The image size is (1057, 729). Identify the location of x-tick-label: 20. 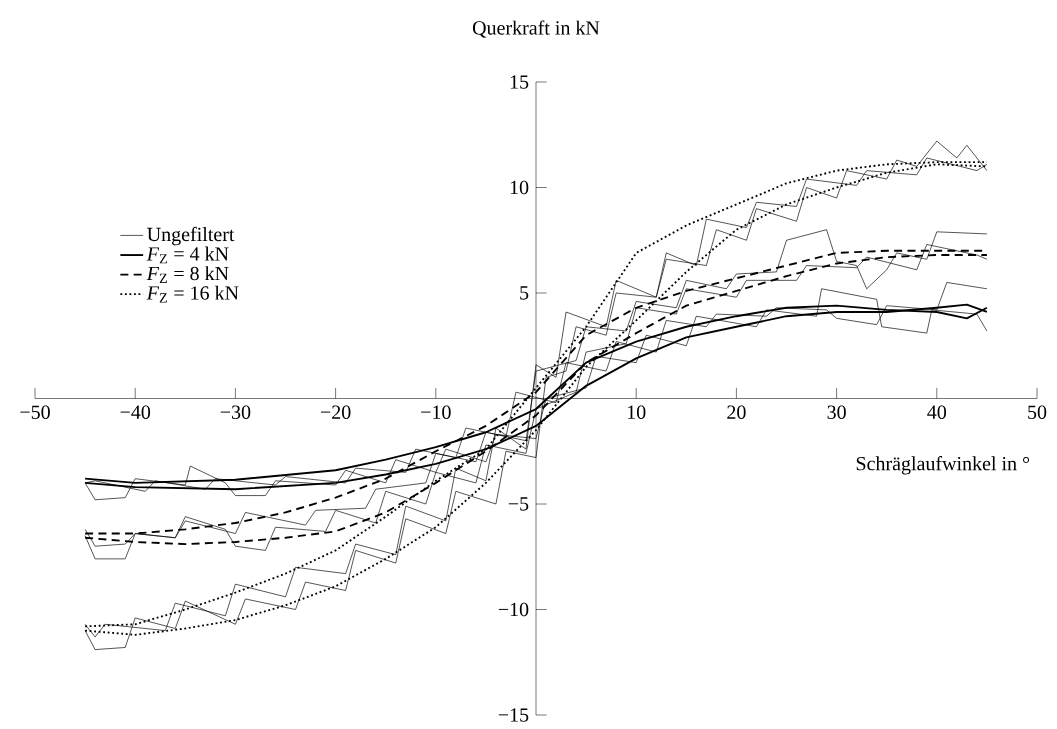
(736, 412).